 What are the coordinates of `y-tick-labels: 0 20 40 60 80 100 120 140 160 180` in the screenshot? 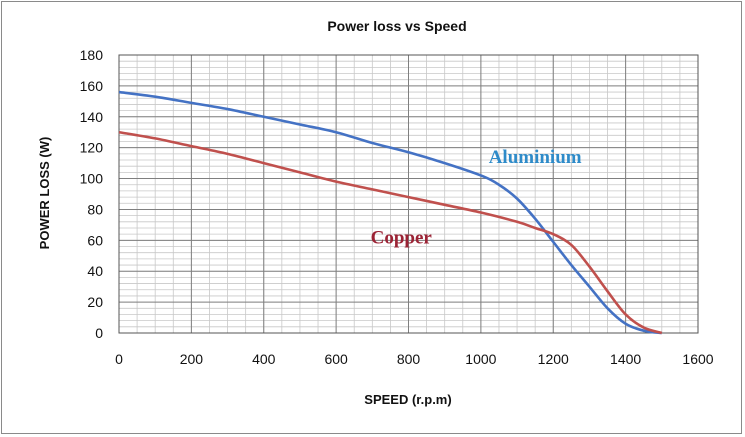 It's located at (92, 194).